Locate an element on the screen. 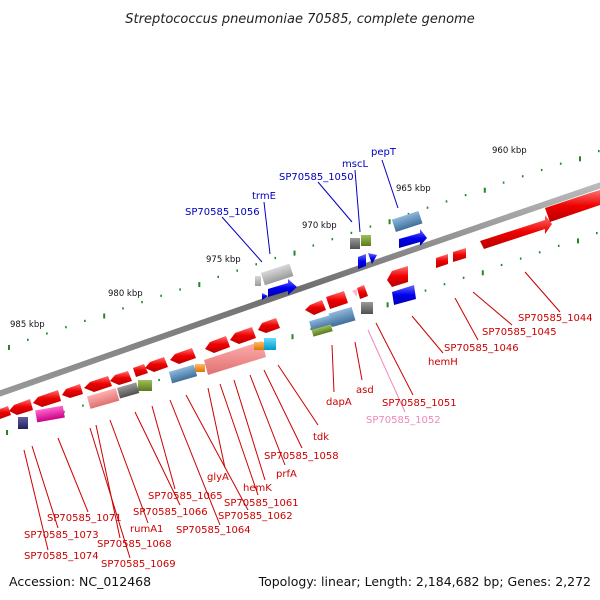 Image resolution: width=600 pixels, height=600 pixels. gene-label: prfA is located at coordinates (286, 474).